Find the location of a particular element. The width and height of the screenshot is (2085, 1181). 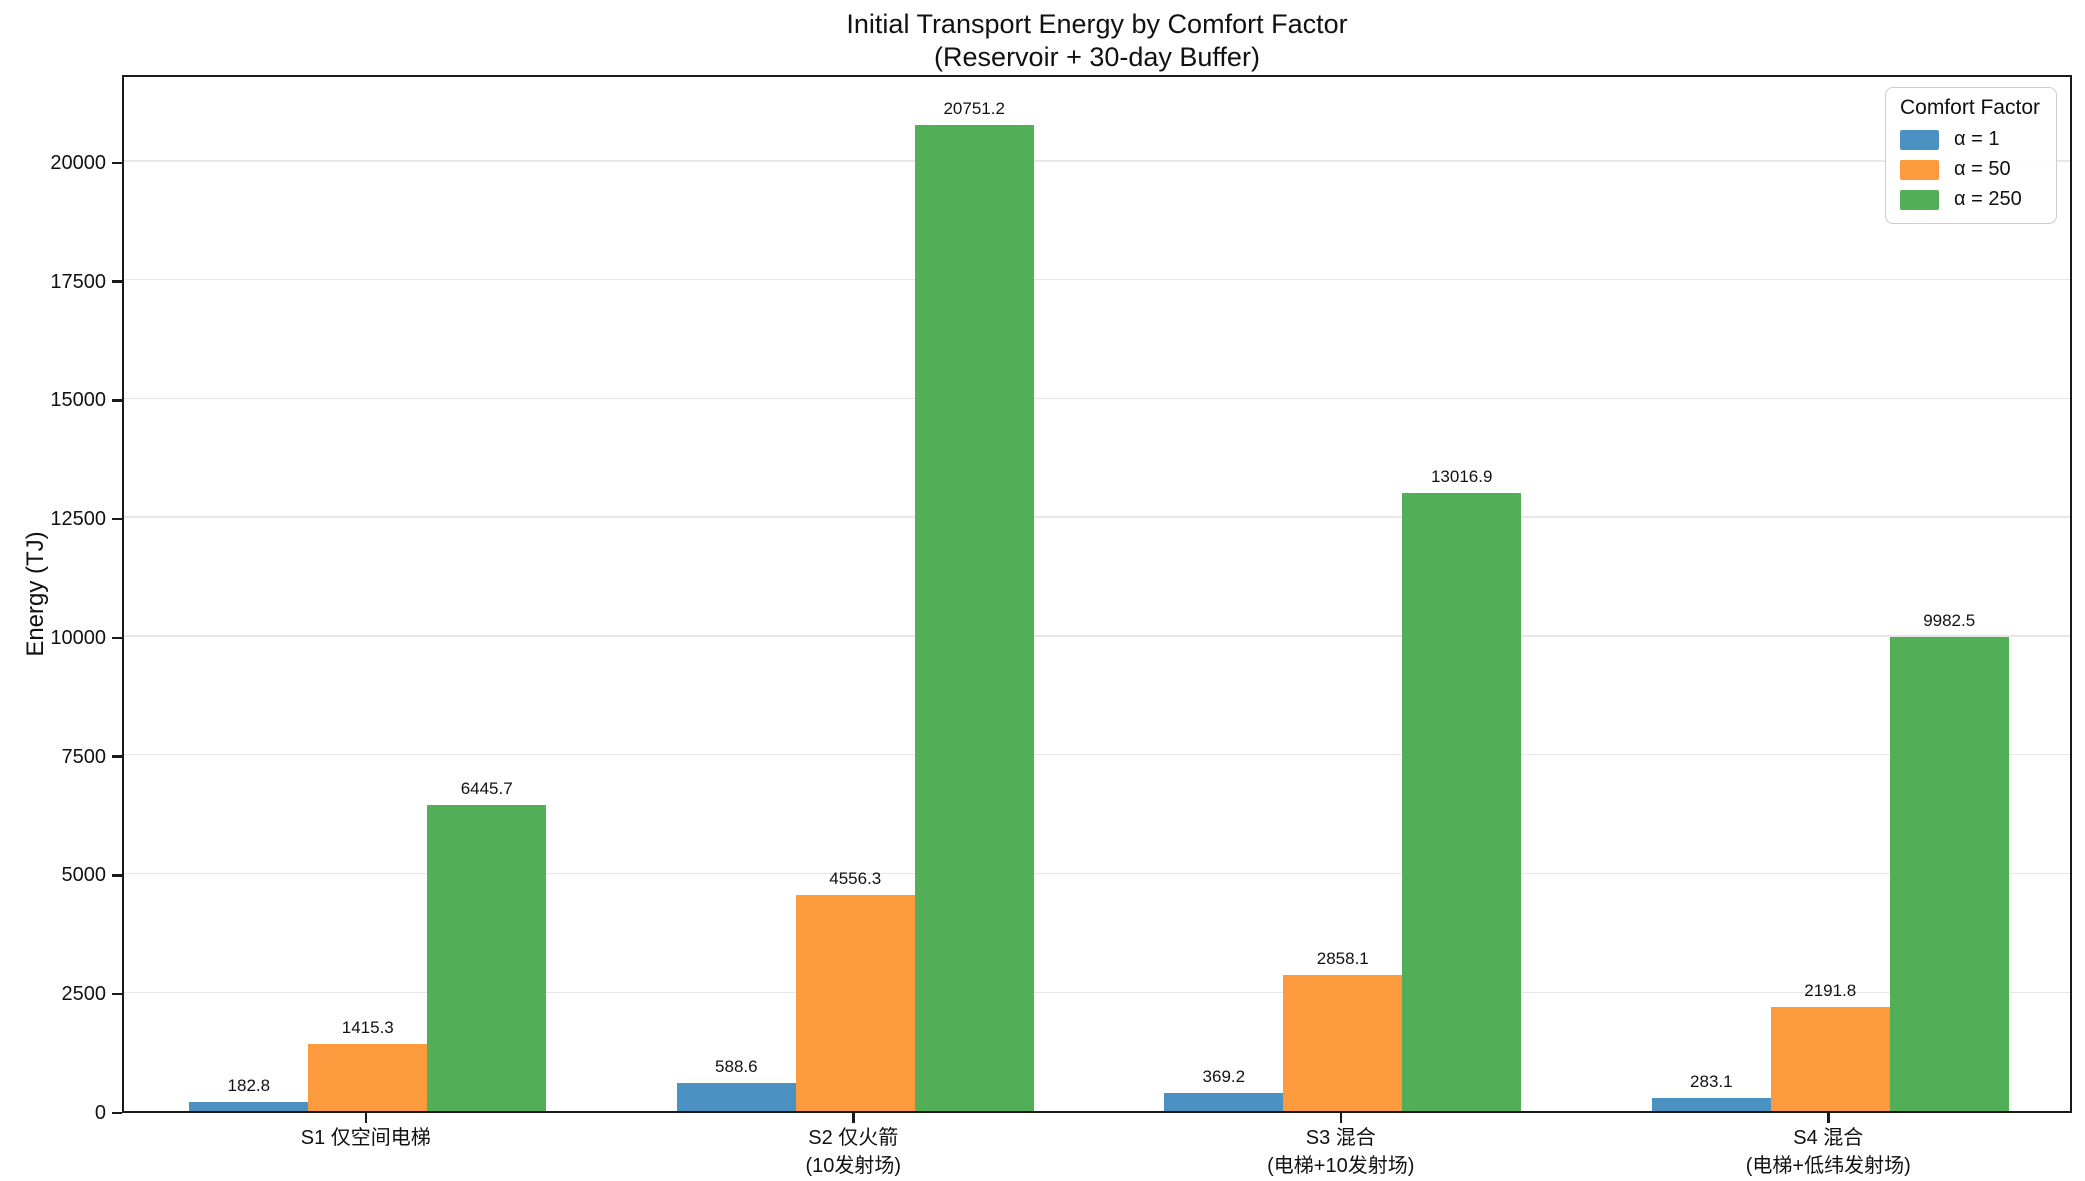

y-tick-label: 5000 is located at coordinates (84, 875).